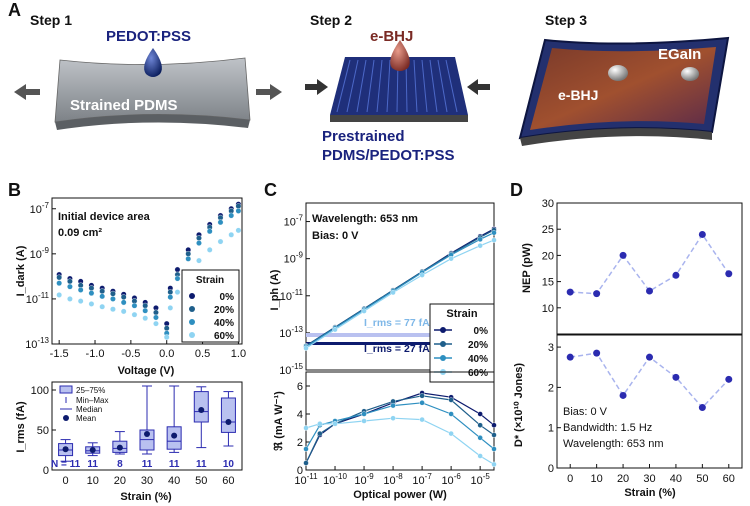 This screenshot has height=506, width=750. Describe the element at coordinates (269, 92) in the screenshot. I see `arrow-right-icon` at that location.